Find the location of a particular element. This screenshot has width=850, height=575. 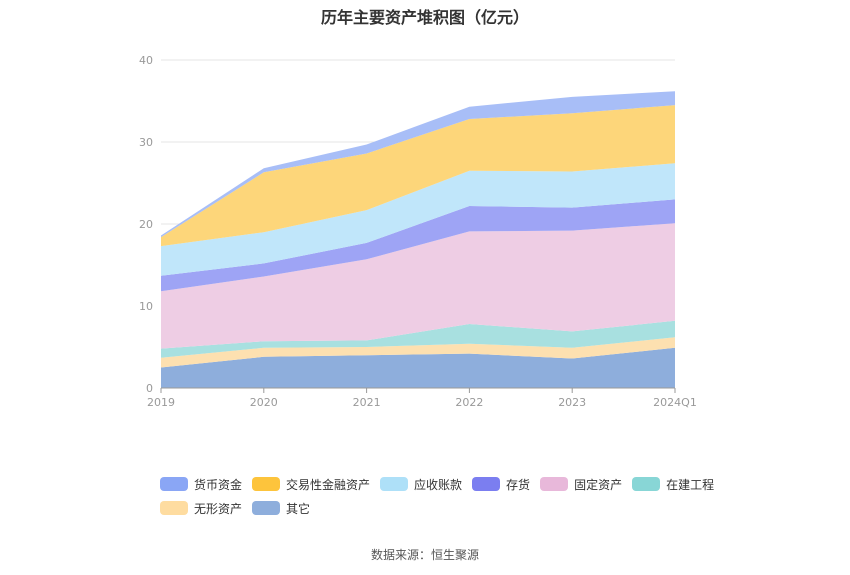

y-tick-label: 30 is located at coordinates (146, 142).